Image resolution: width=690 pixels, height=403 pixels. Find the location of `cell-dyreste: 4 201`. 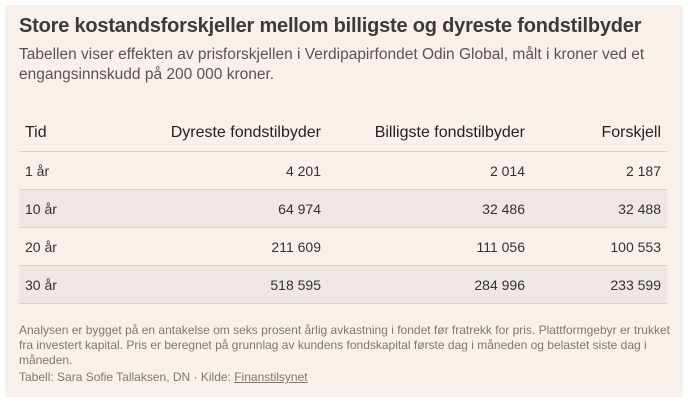

cell-dyreste: 4 201 is located at coordinates (203, 170).